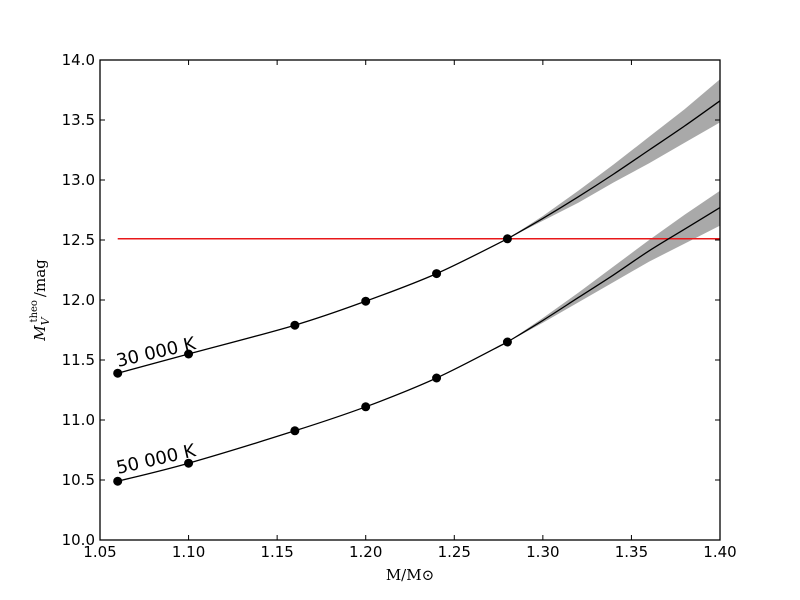 The width and height of the screenshot is (800, 600). What do you see at coordinates (188, 552) in the screenshot?
I see `x-tick-label: 1.10` at bounding box center [188, 552].